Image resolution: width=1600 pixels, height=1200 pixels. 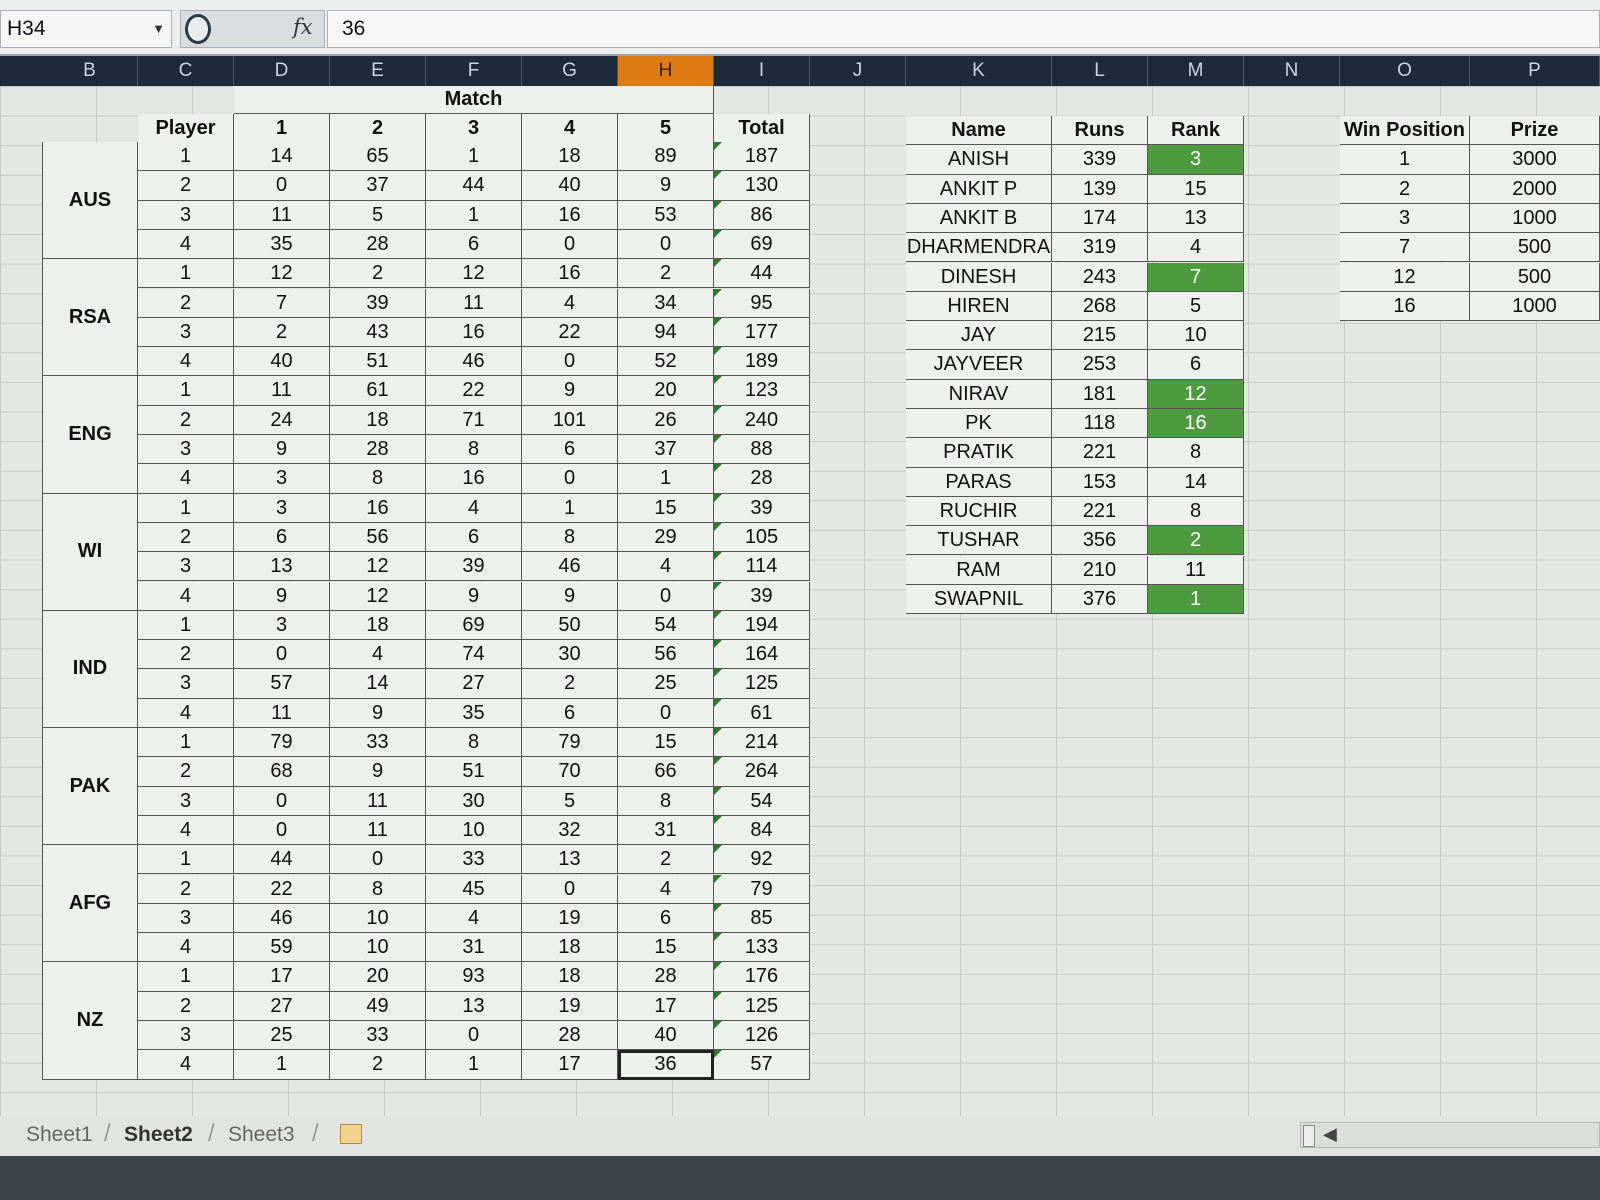 I want to click on score-cell: 8, so click(x=666, y=801).